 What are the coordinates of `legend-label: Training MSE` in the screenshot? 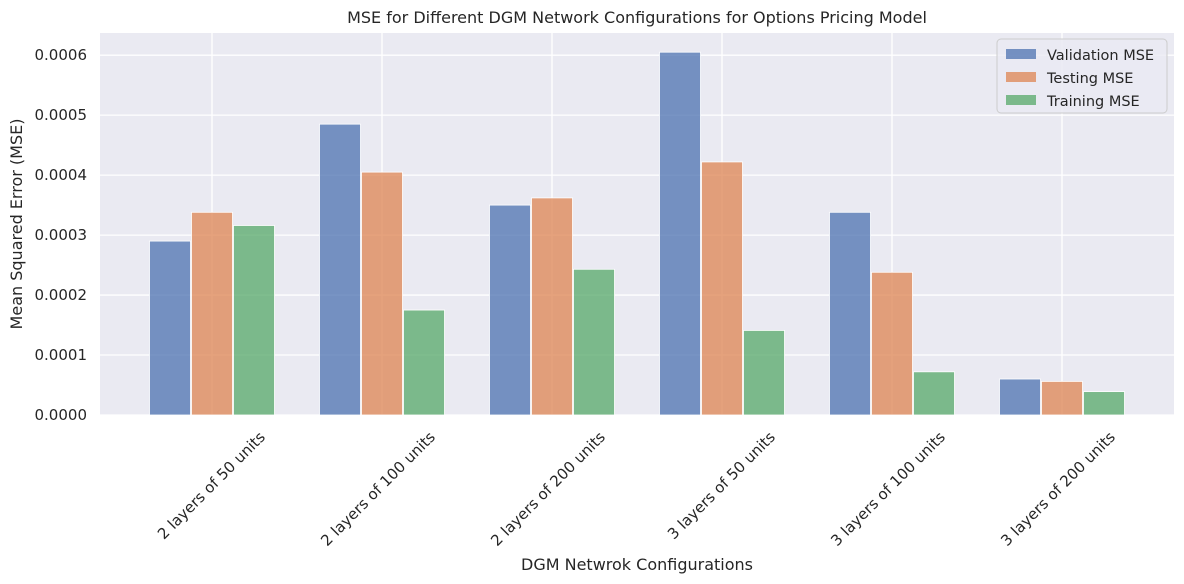 It's located at (1093, 102).